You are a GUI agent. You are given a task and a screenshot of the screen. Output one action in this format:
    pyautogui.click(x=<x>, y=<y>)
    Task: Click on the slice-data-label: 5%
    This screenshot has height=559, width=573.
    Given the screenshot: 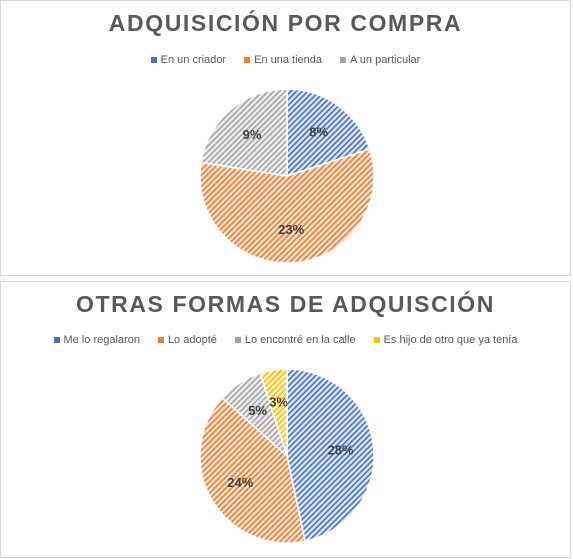 What is the action you would take?
    pyautogui.click(x=257, y=410)
    